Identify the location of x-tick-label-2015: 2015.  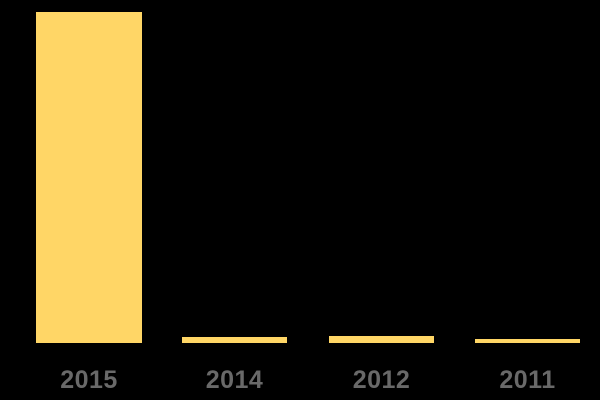
(89, 380).